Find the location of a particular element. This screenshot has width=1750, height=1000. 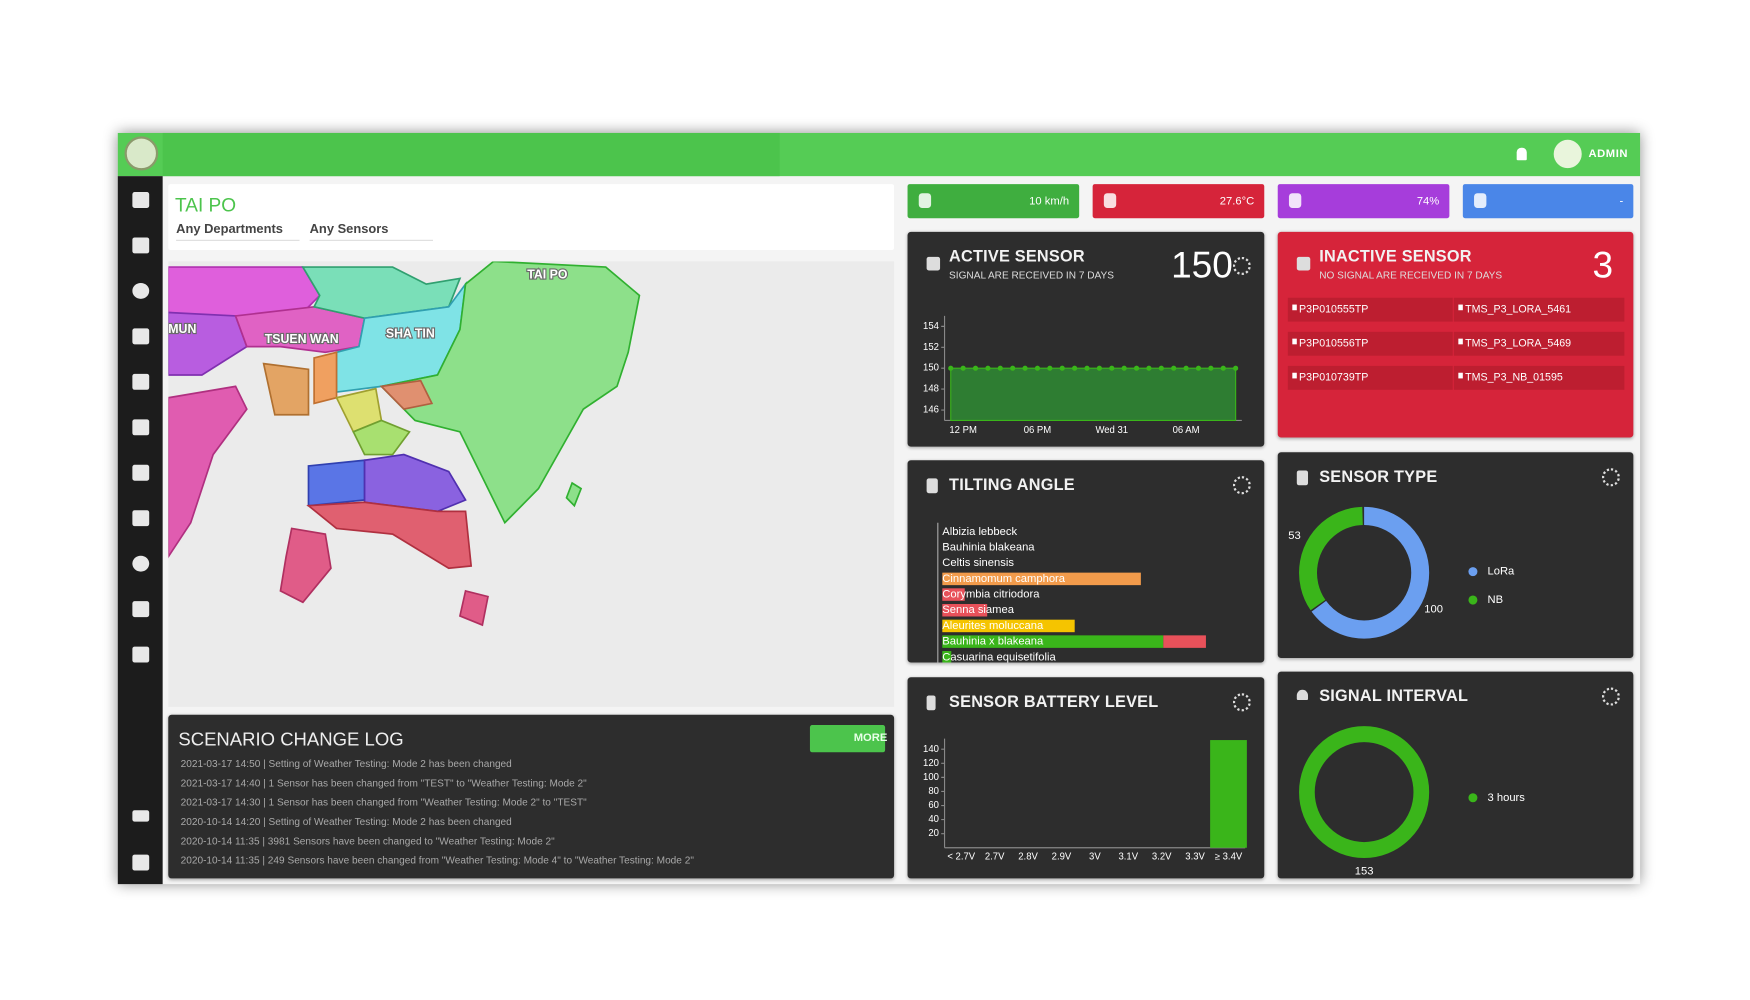

more-button: MORE is located at coordinates (848, 739).